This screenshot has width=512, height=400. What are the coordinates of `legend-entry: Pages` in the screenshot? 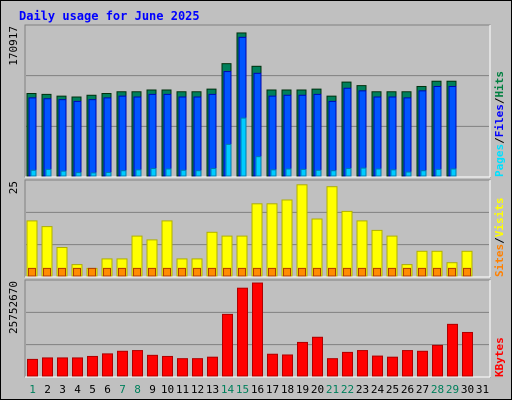 It's located at (499, 160).